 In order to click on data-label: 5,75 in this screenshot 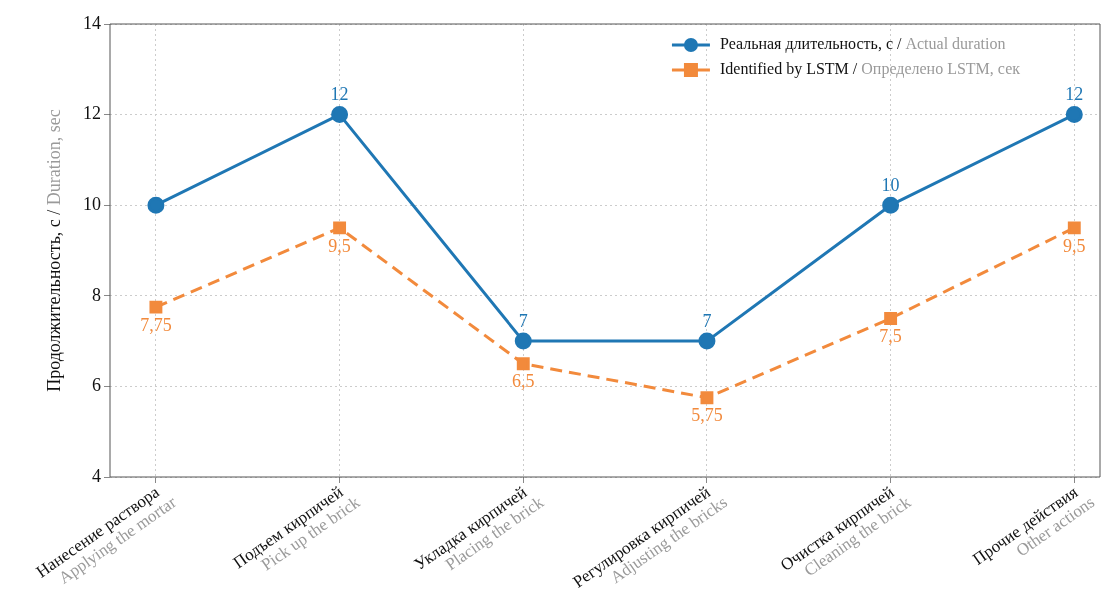, I will do `click(707, 415)`.